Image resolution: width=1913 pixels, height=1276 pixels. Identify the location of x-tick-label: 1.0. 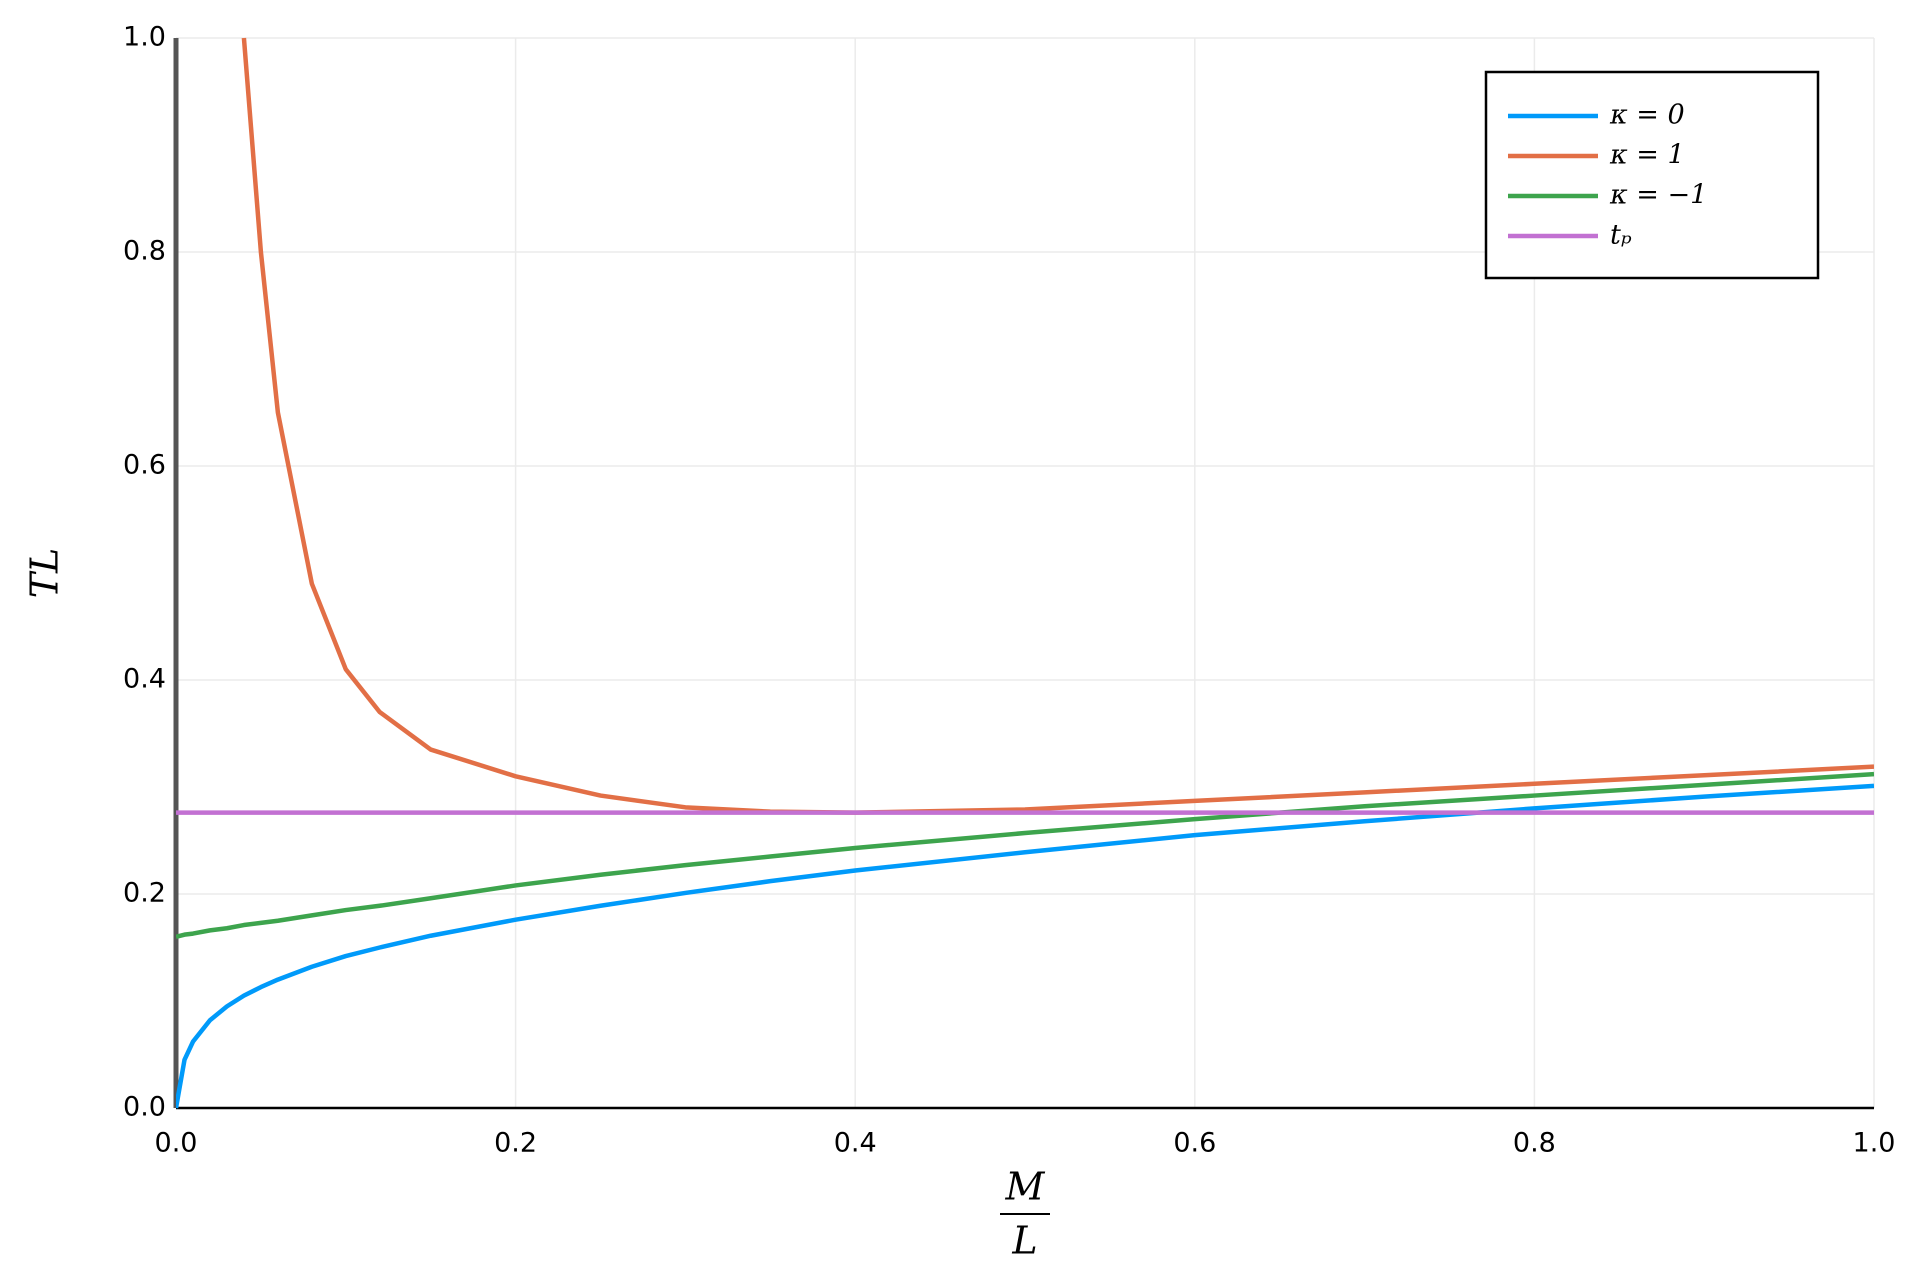
(1874, 1143).